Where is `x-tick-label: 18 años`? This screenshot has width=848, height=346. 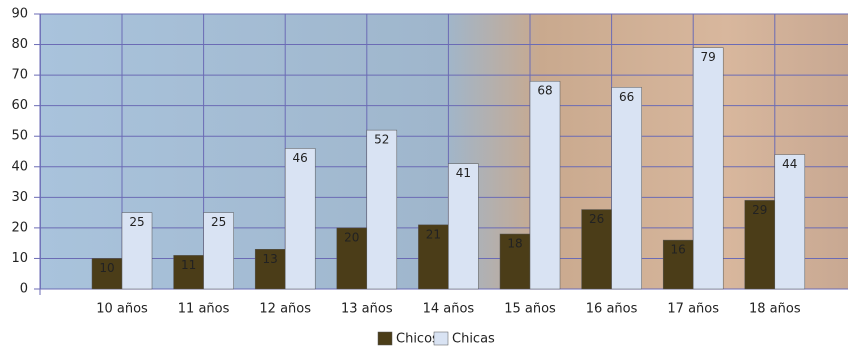 x-tick-label: 18 años is located at coordinates (775, 309).